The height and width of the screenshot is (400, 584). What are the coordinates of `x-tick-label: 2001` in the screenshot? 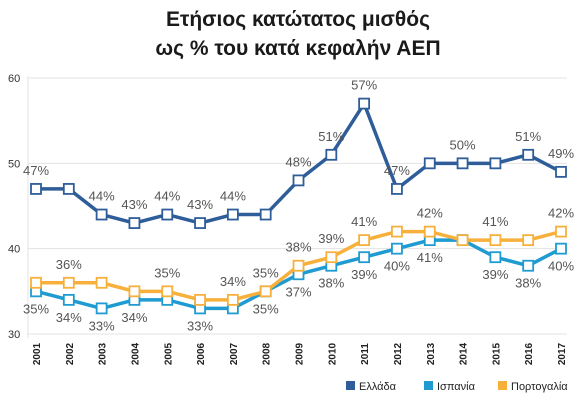 It's located at (37, 353).